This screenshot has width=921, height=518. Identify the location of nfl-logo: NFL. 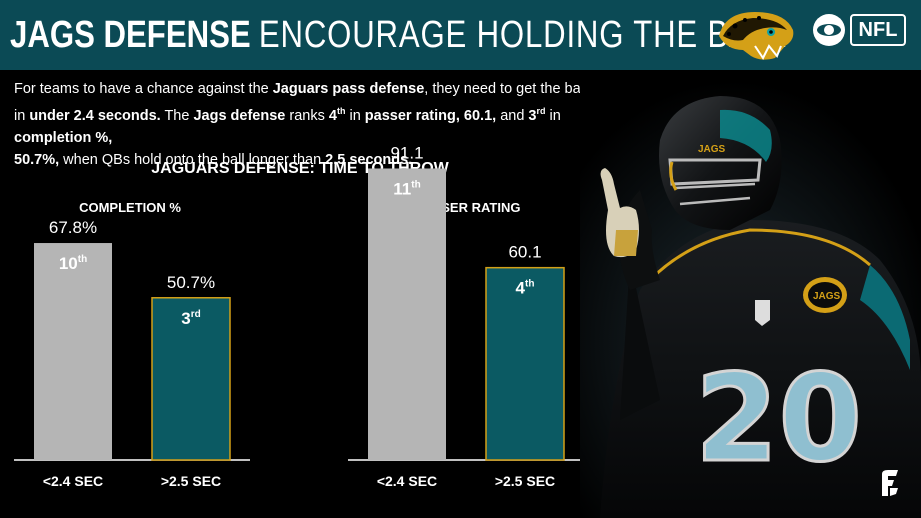
(878, 30).